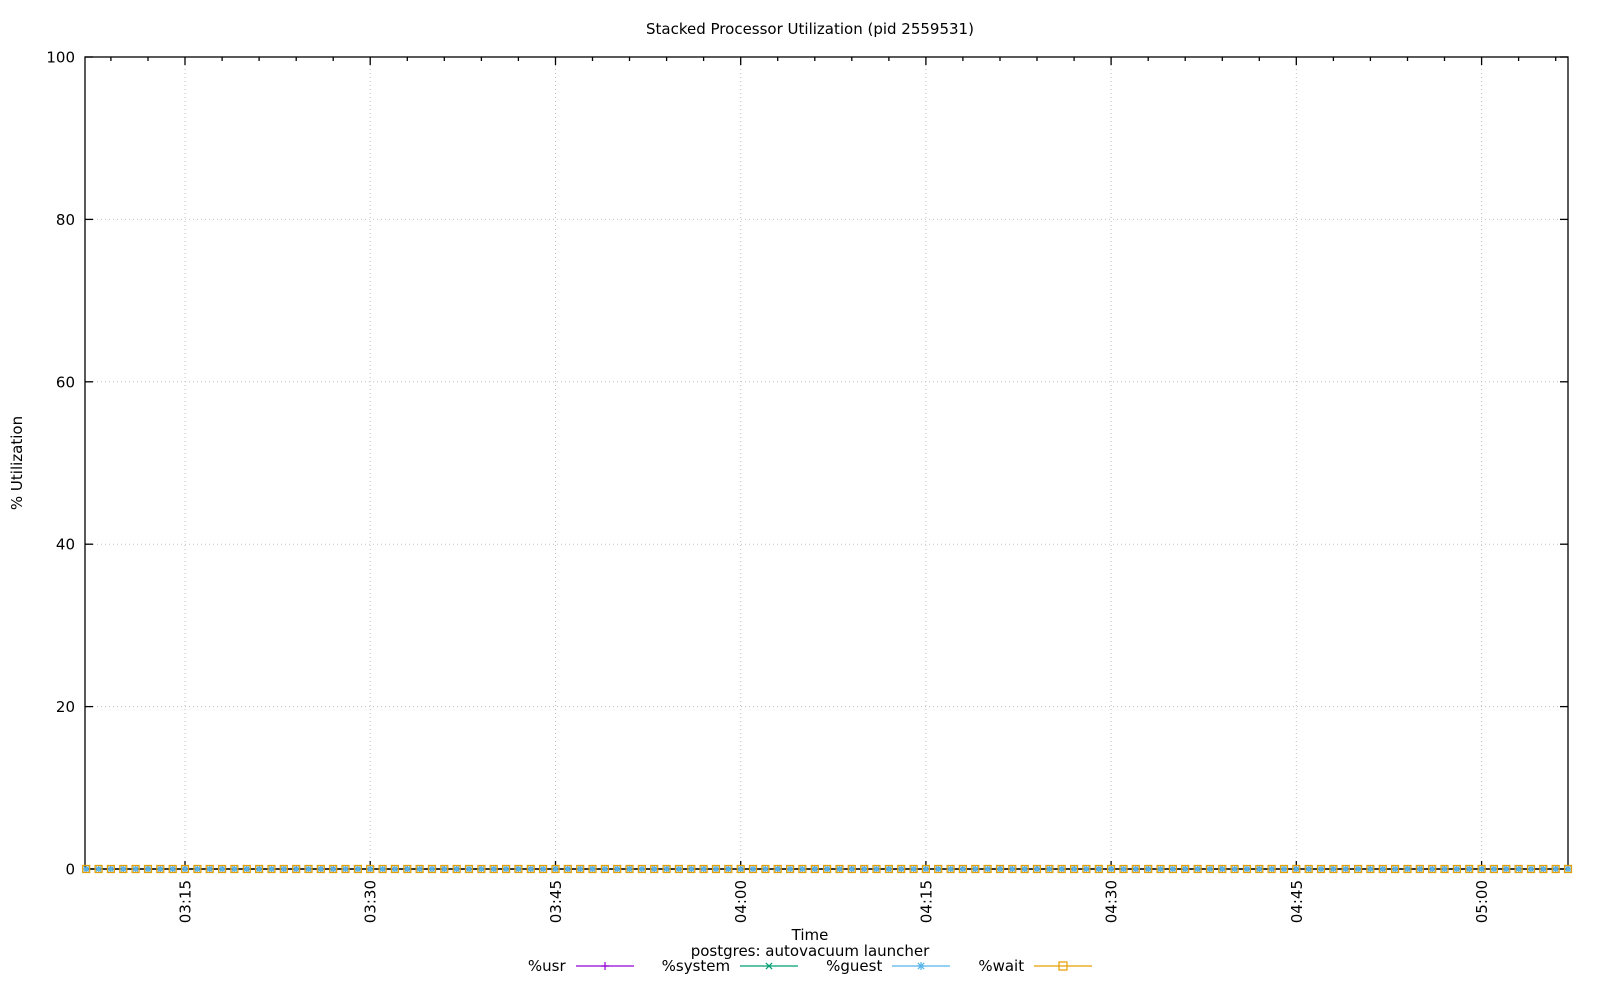 The height and width of the screenshot is (1000, 1600). I want to click on legend-entry-guest: %guest, so click(888, 966).